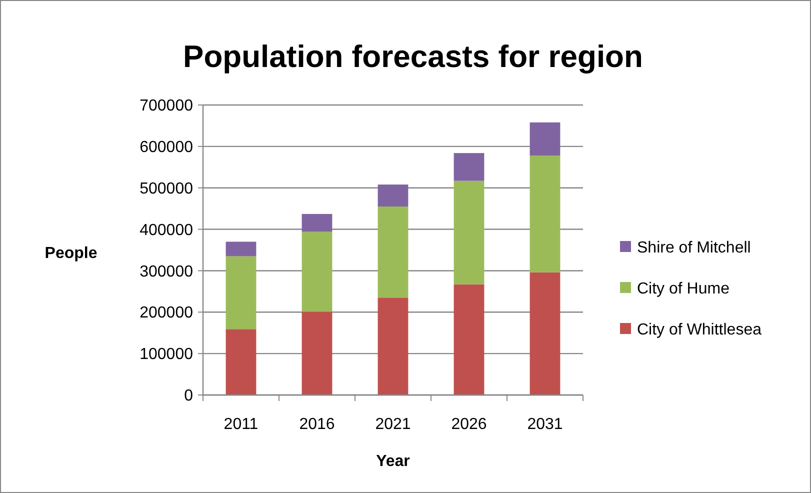 This screenshot has height=493, width=811. I want to click on x-axis-title: Year, so click(393, 461).